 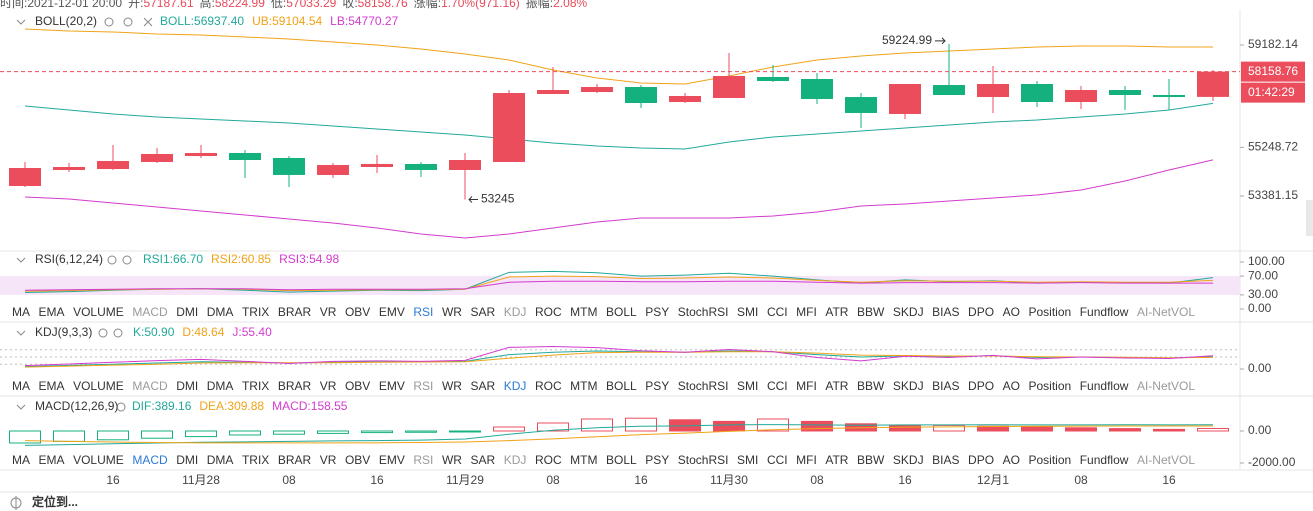 What do you see at coordinates (148, 22) in the screenshot?
I see `close-icon` at bounding box center [148, 22].